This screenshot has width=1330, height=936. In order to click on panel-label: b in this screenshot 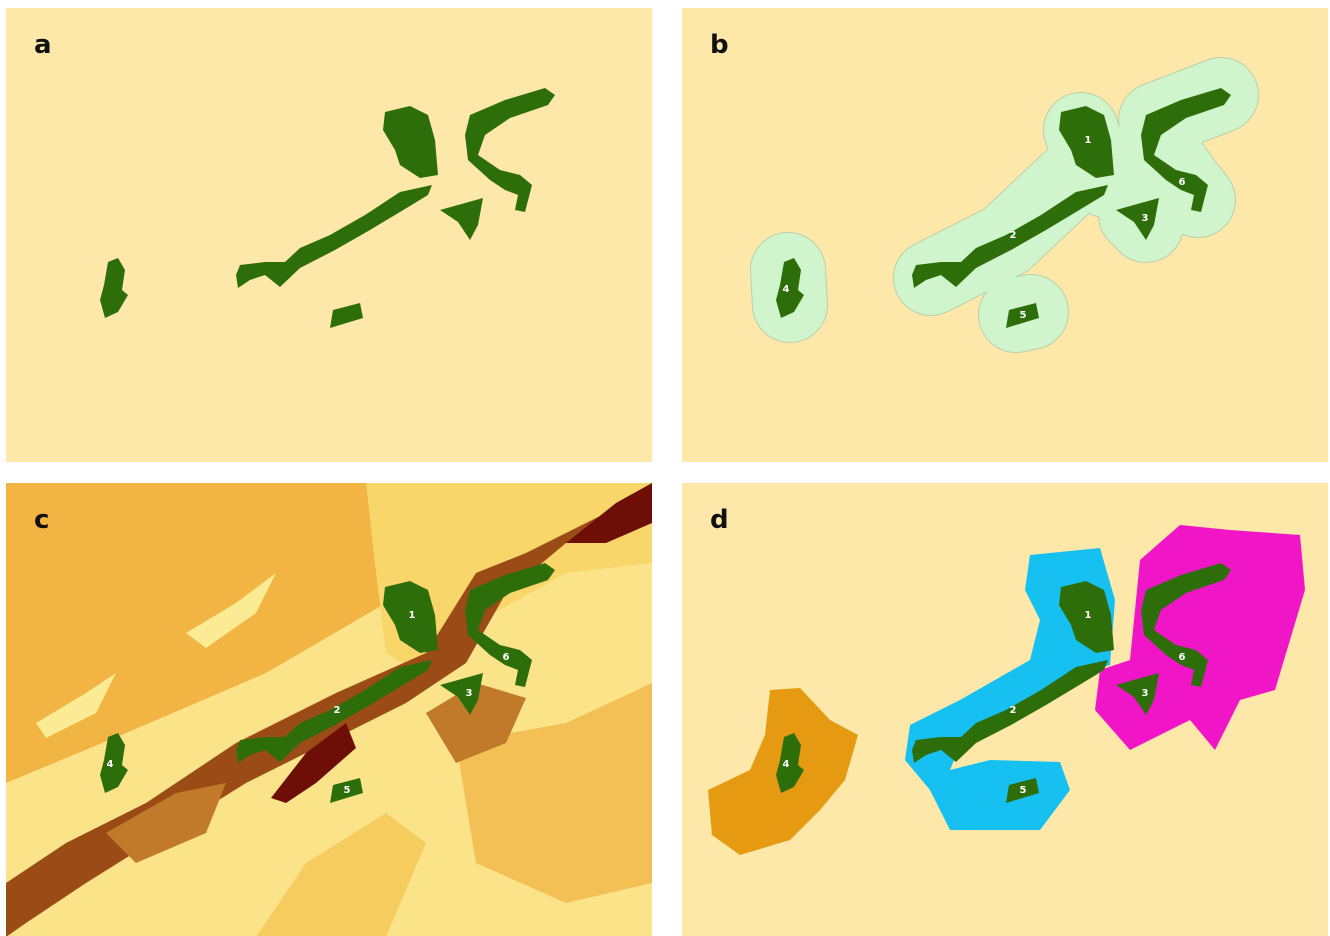, I will do `click(719, 45)`.